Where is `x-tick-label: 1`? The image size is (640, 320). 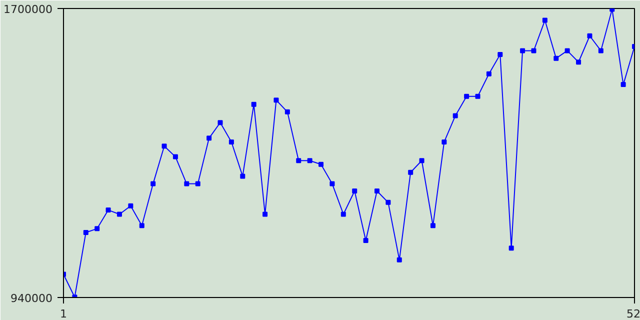 x-tick-label: 1 is located at coordinates (63, 314).